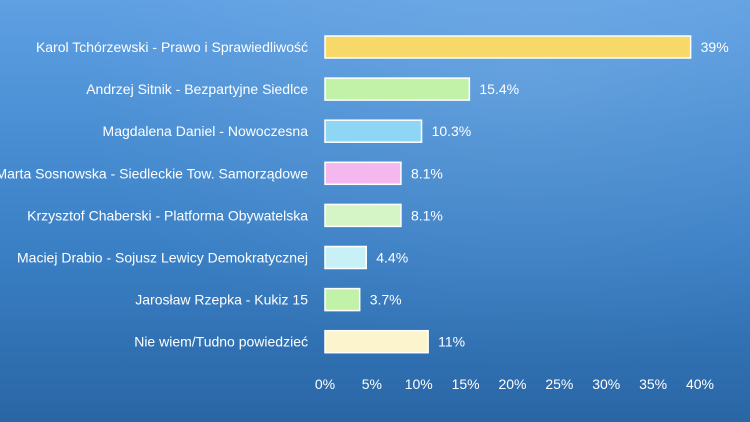 The width and height of the screenshot is (750, 422). I want to click on x-axis-ticks-group: 0% 5% 10% 15% 20% 25% 30% 35% 40%, so click(514, 384).